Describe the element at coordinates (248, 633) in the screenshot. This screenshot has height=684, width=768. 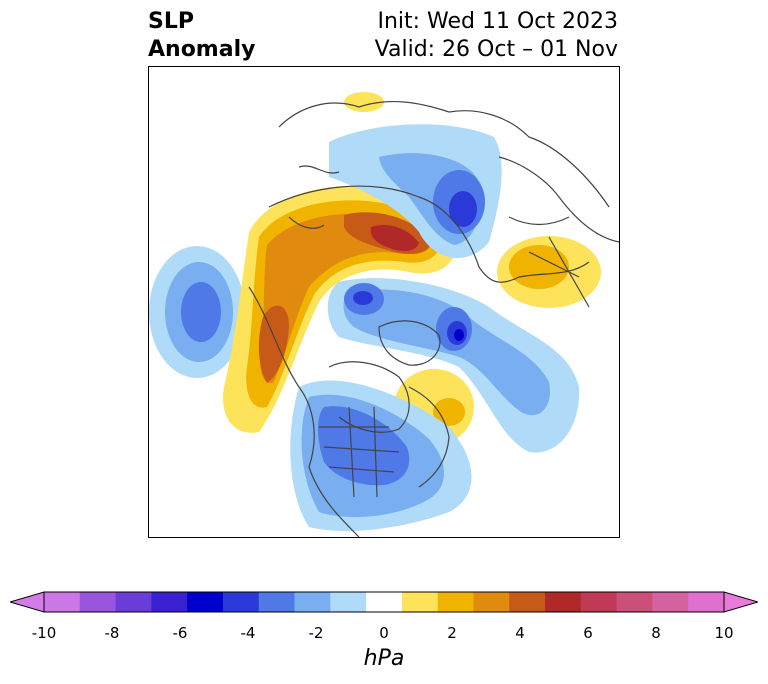
I see `colorbar-tick-label: -4` at that location.